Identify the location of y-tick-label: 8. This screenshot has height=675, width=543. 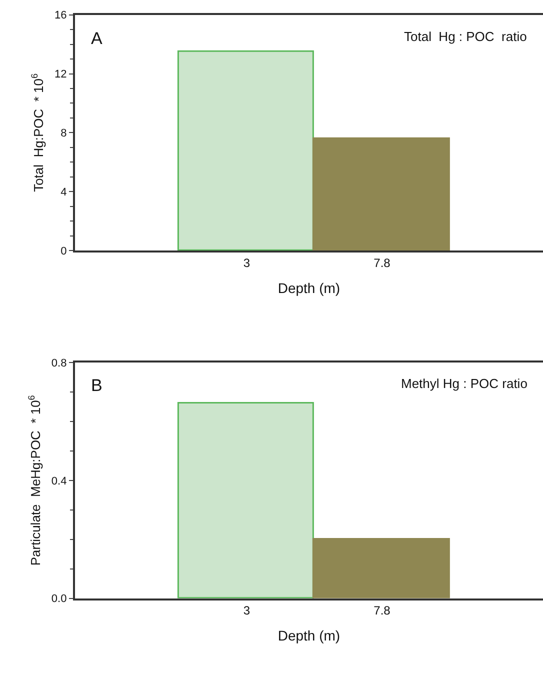
(63, 134).